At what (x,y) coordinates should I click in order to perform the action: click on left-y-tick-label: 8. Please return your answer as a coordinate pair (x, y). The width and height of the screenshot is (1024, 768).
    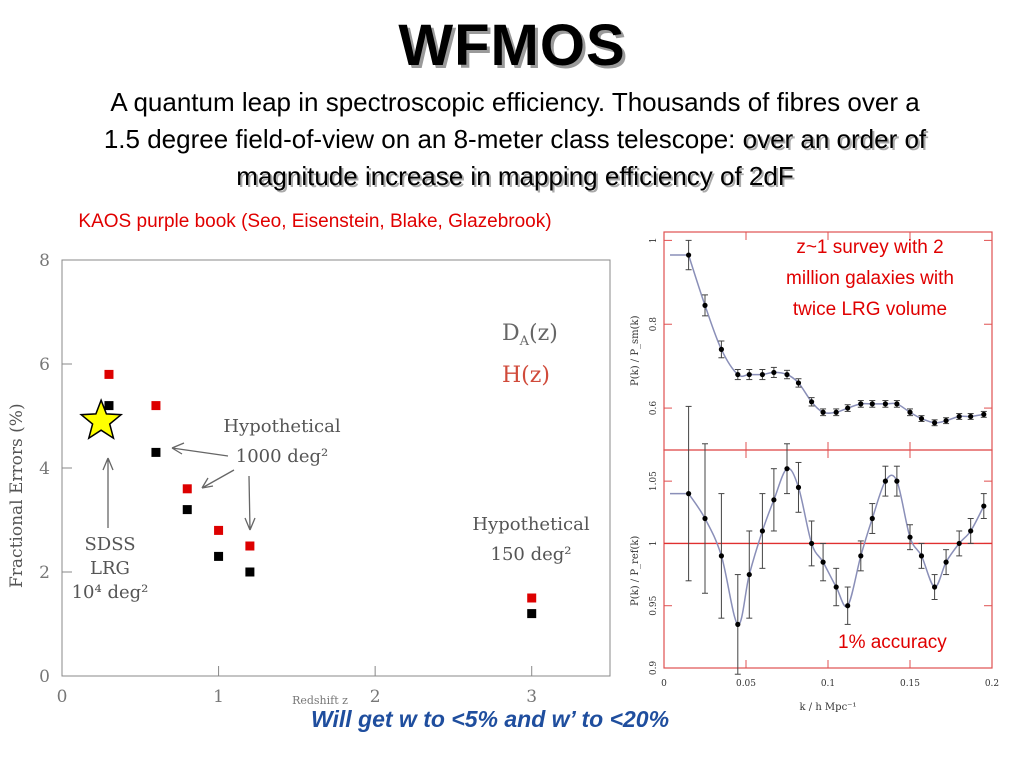
    Looking at the image, I should click on (44, 261).